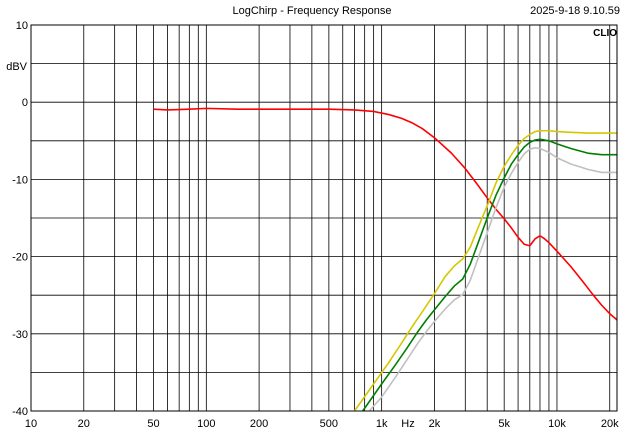  Describe the element at coordinates (605, 33) in the screenshot. I see `clio-brand-logo: CLIO` at that location.